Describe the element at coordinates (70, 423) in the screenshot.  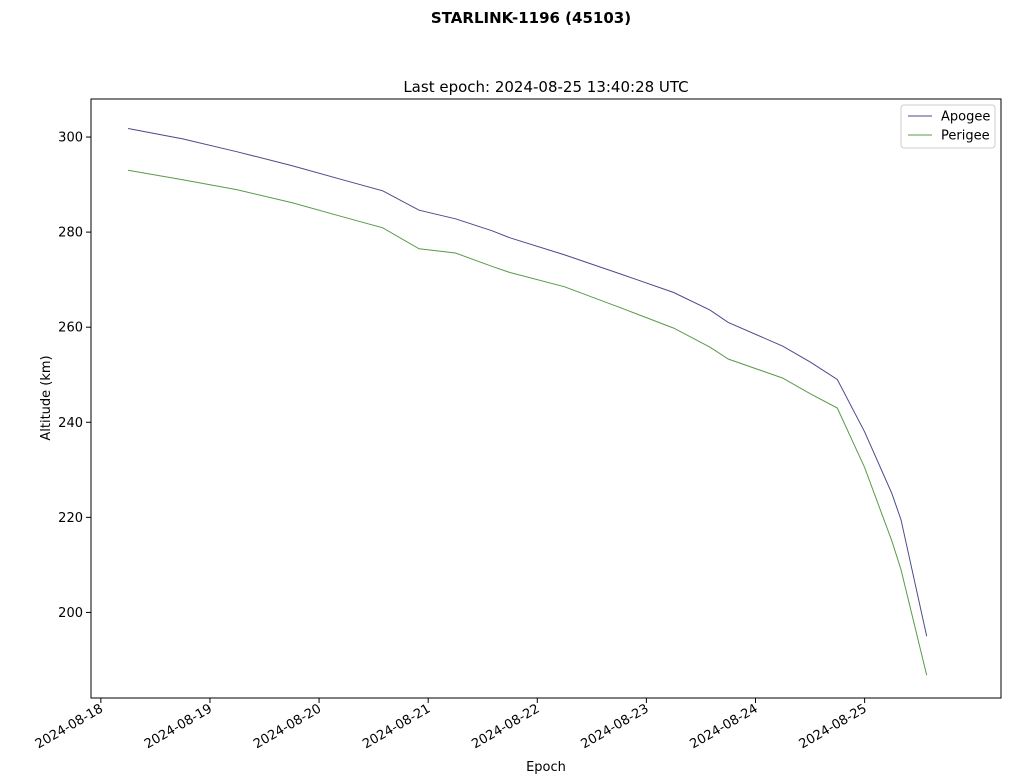
I see `y-tick-label: 240` at that location.